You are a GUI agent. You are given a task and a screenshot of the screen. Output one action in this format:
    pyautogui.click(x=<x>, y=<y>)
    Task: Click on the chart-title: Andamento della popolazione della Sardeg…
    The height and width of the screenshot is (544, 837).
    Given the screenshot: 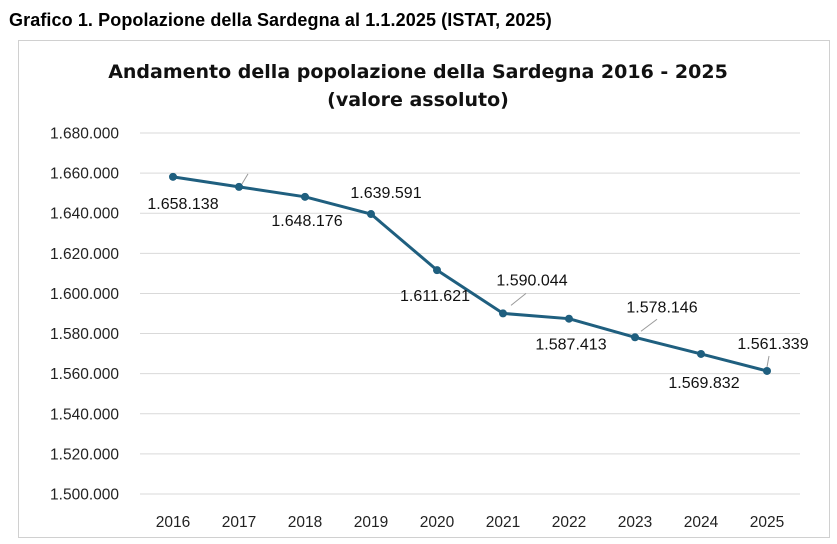 What is the action you would take?
    pyautogui.click(x=418, y=72)
    